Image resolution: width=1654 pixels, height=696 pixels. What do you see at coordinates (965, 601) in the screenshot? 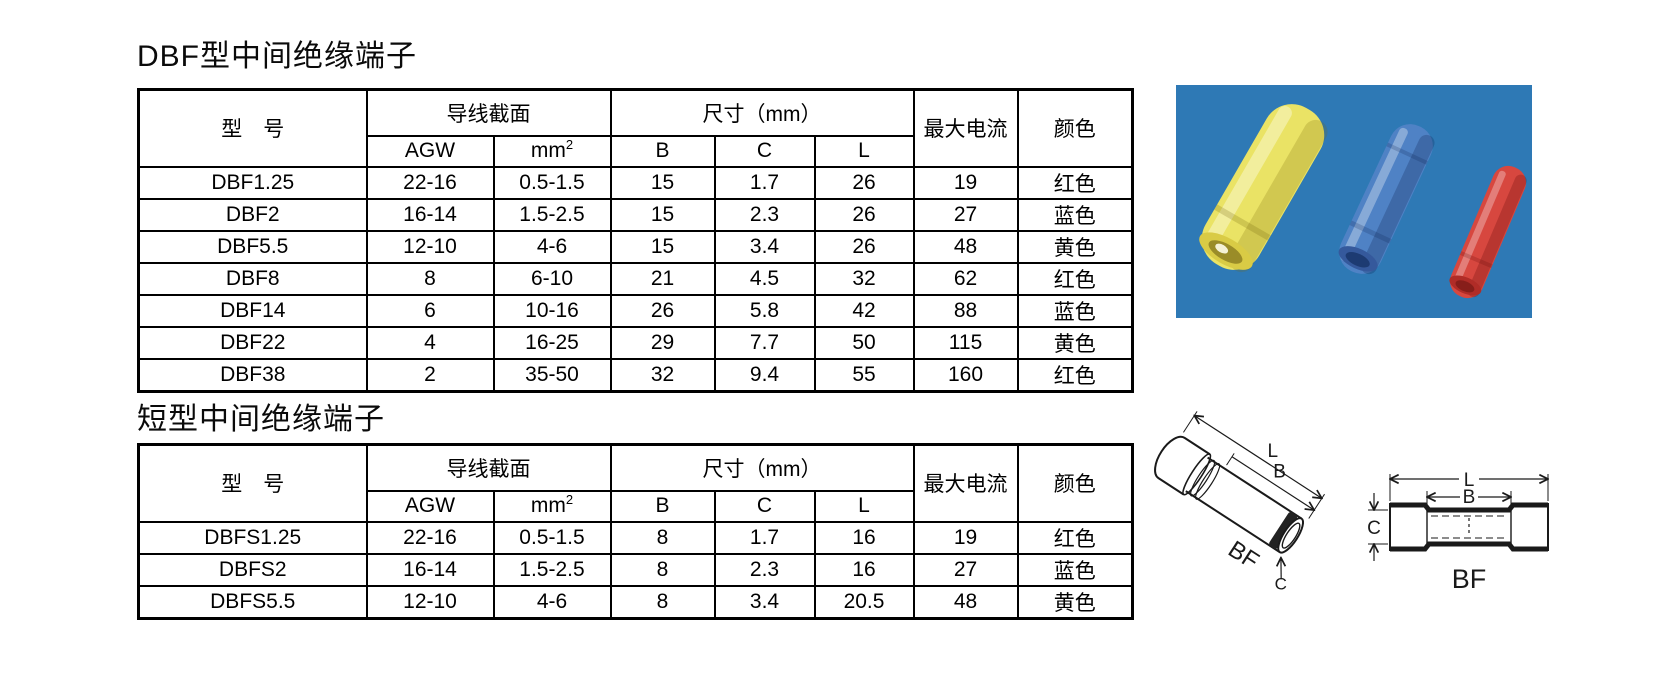
I see `cell-max-current: 48` at bounding box center [965, 601].